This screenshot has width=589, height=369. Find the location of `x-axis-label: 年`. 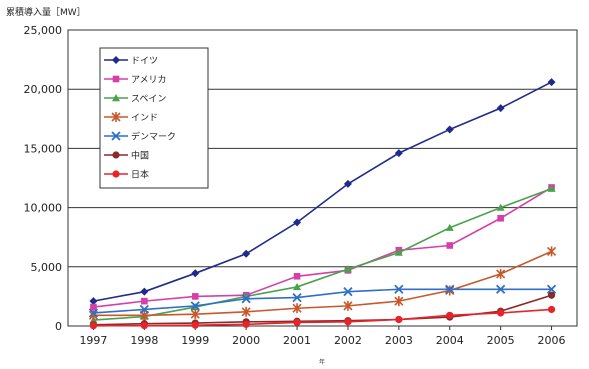

x-axis-label: 年 is located at coordinates (322, 362).